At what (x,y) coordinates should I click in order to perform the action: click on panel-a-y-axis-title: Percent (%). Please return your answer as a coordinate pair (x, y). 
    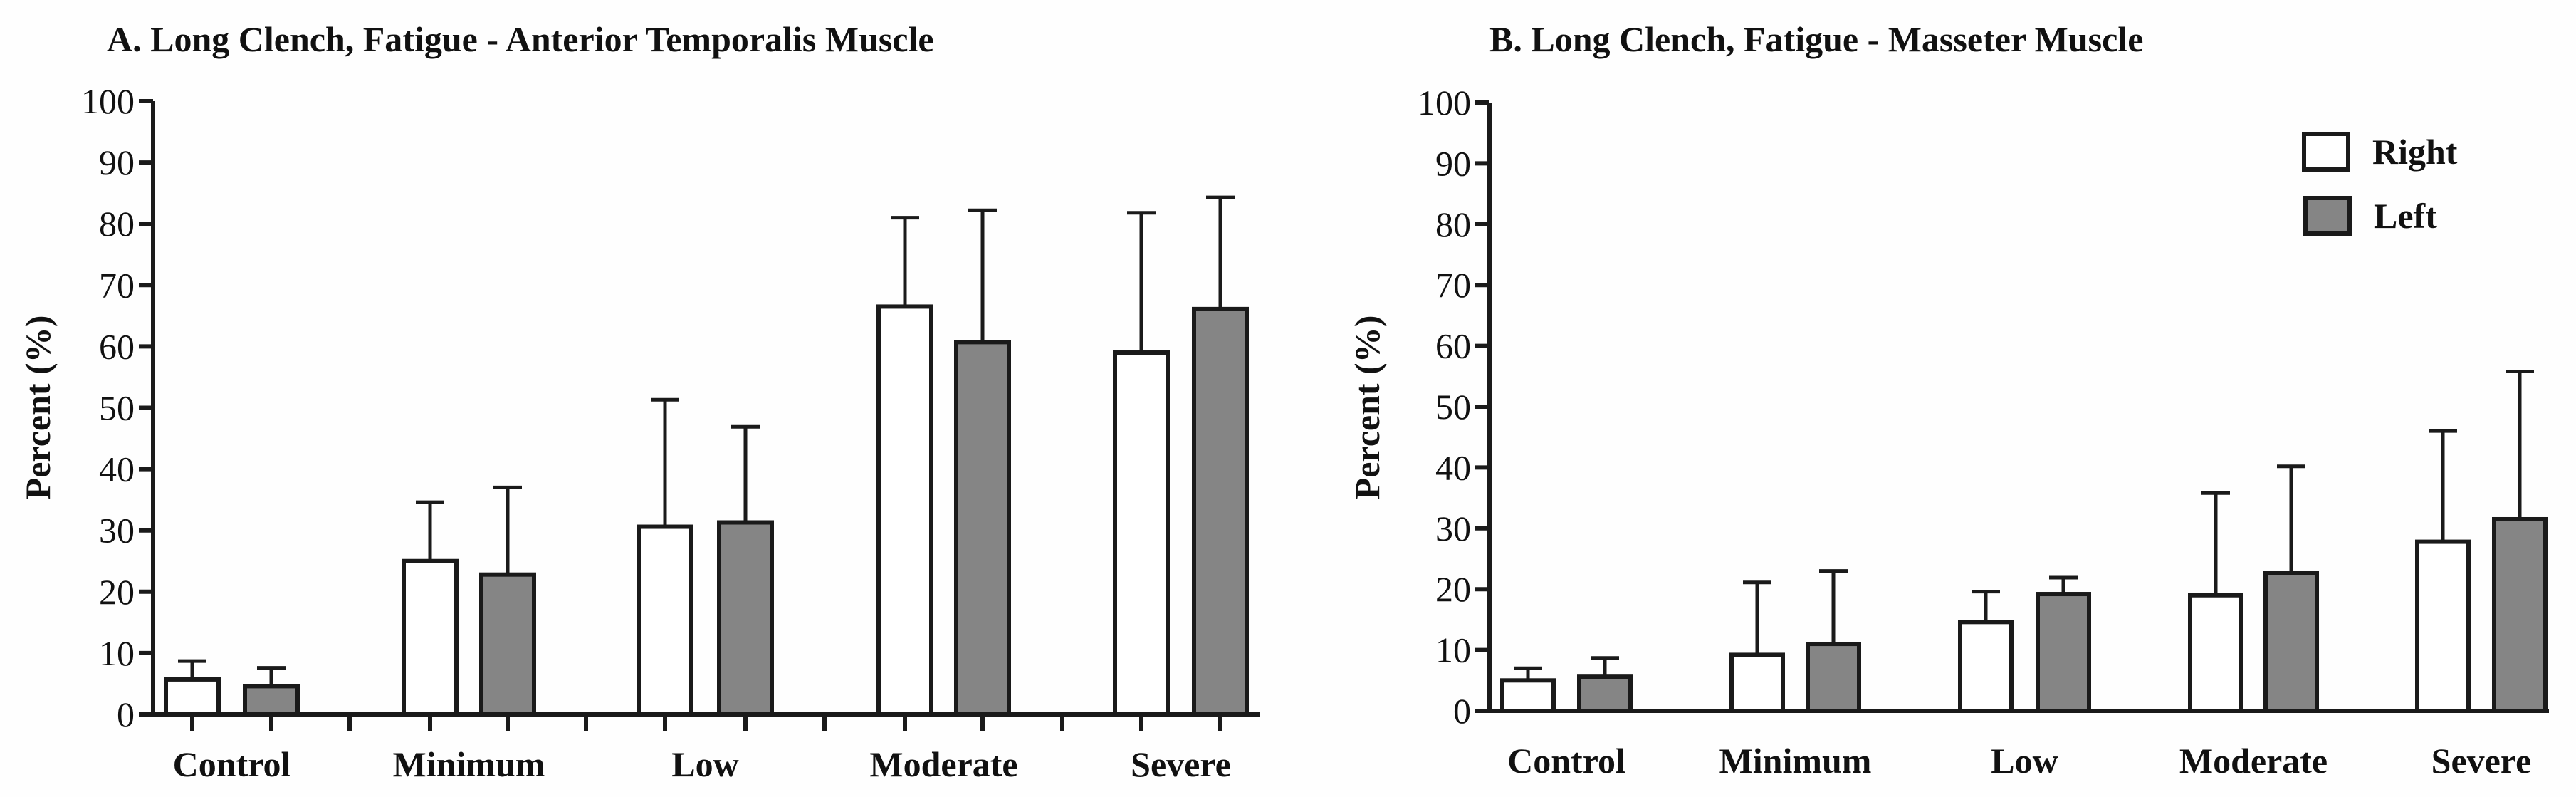
    Looking at the image, I should click on (38, 408).